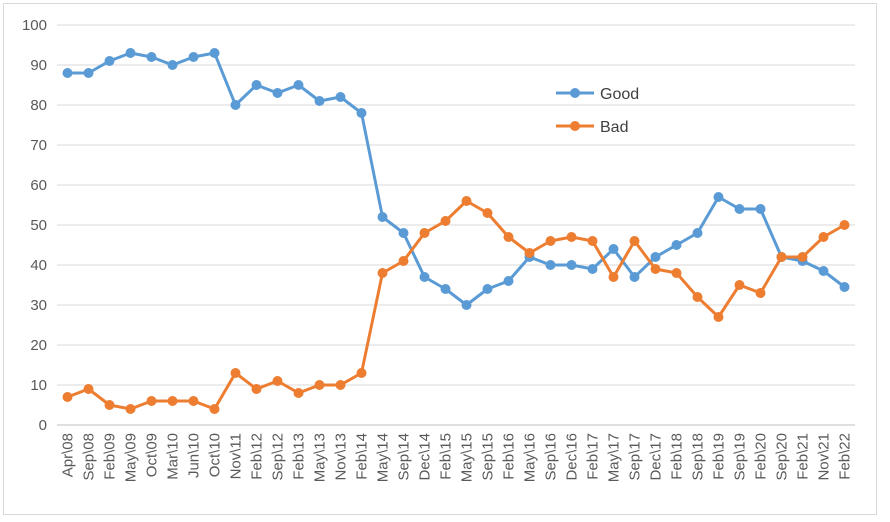 This screenshot has width=890, height=522. I want to click on legend-label: Good, so click(619, 94).